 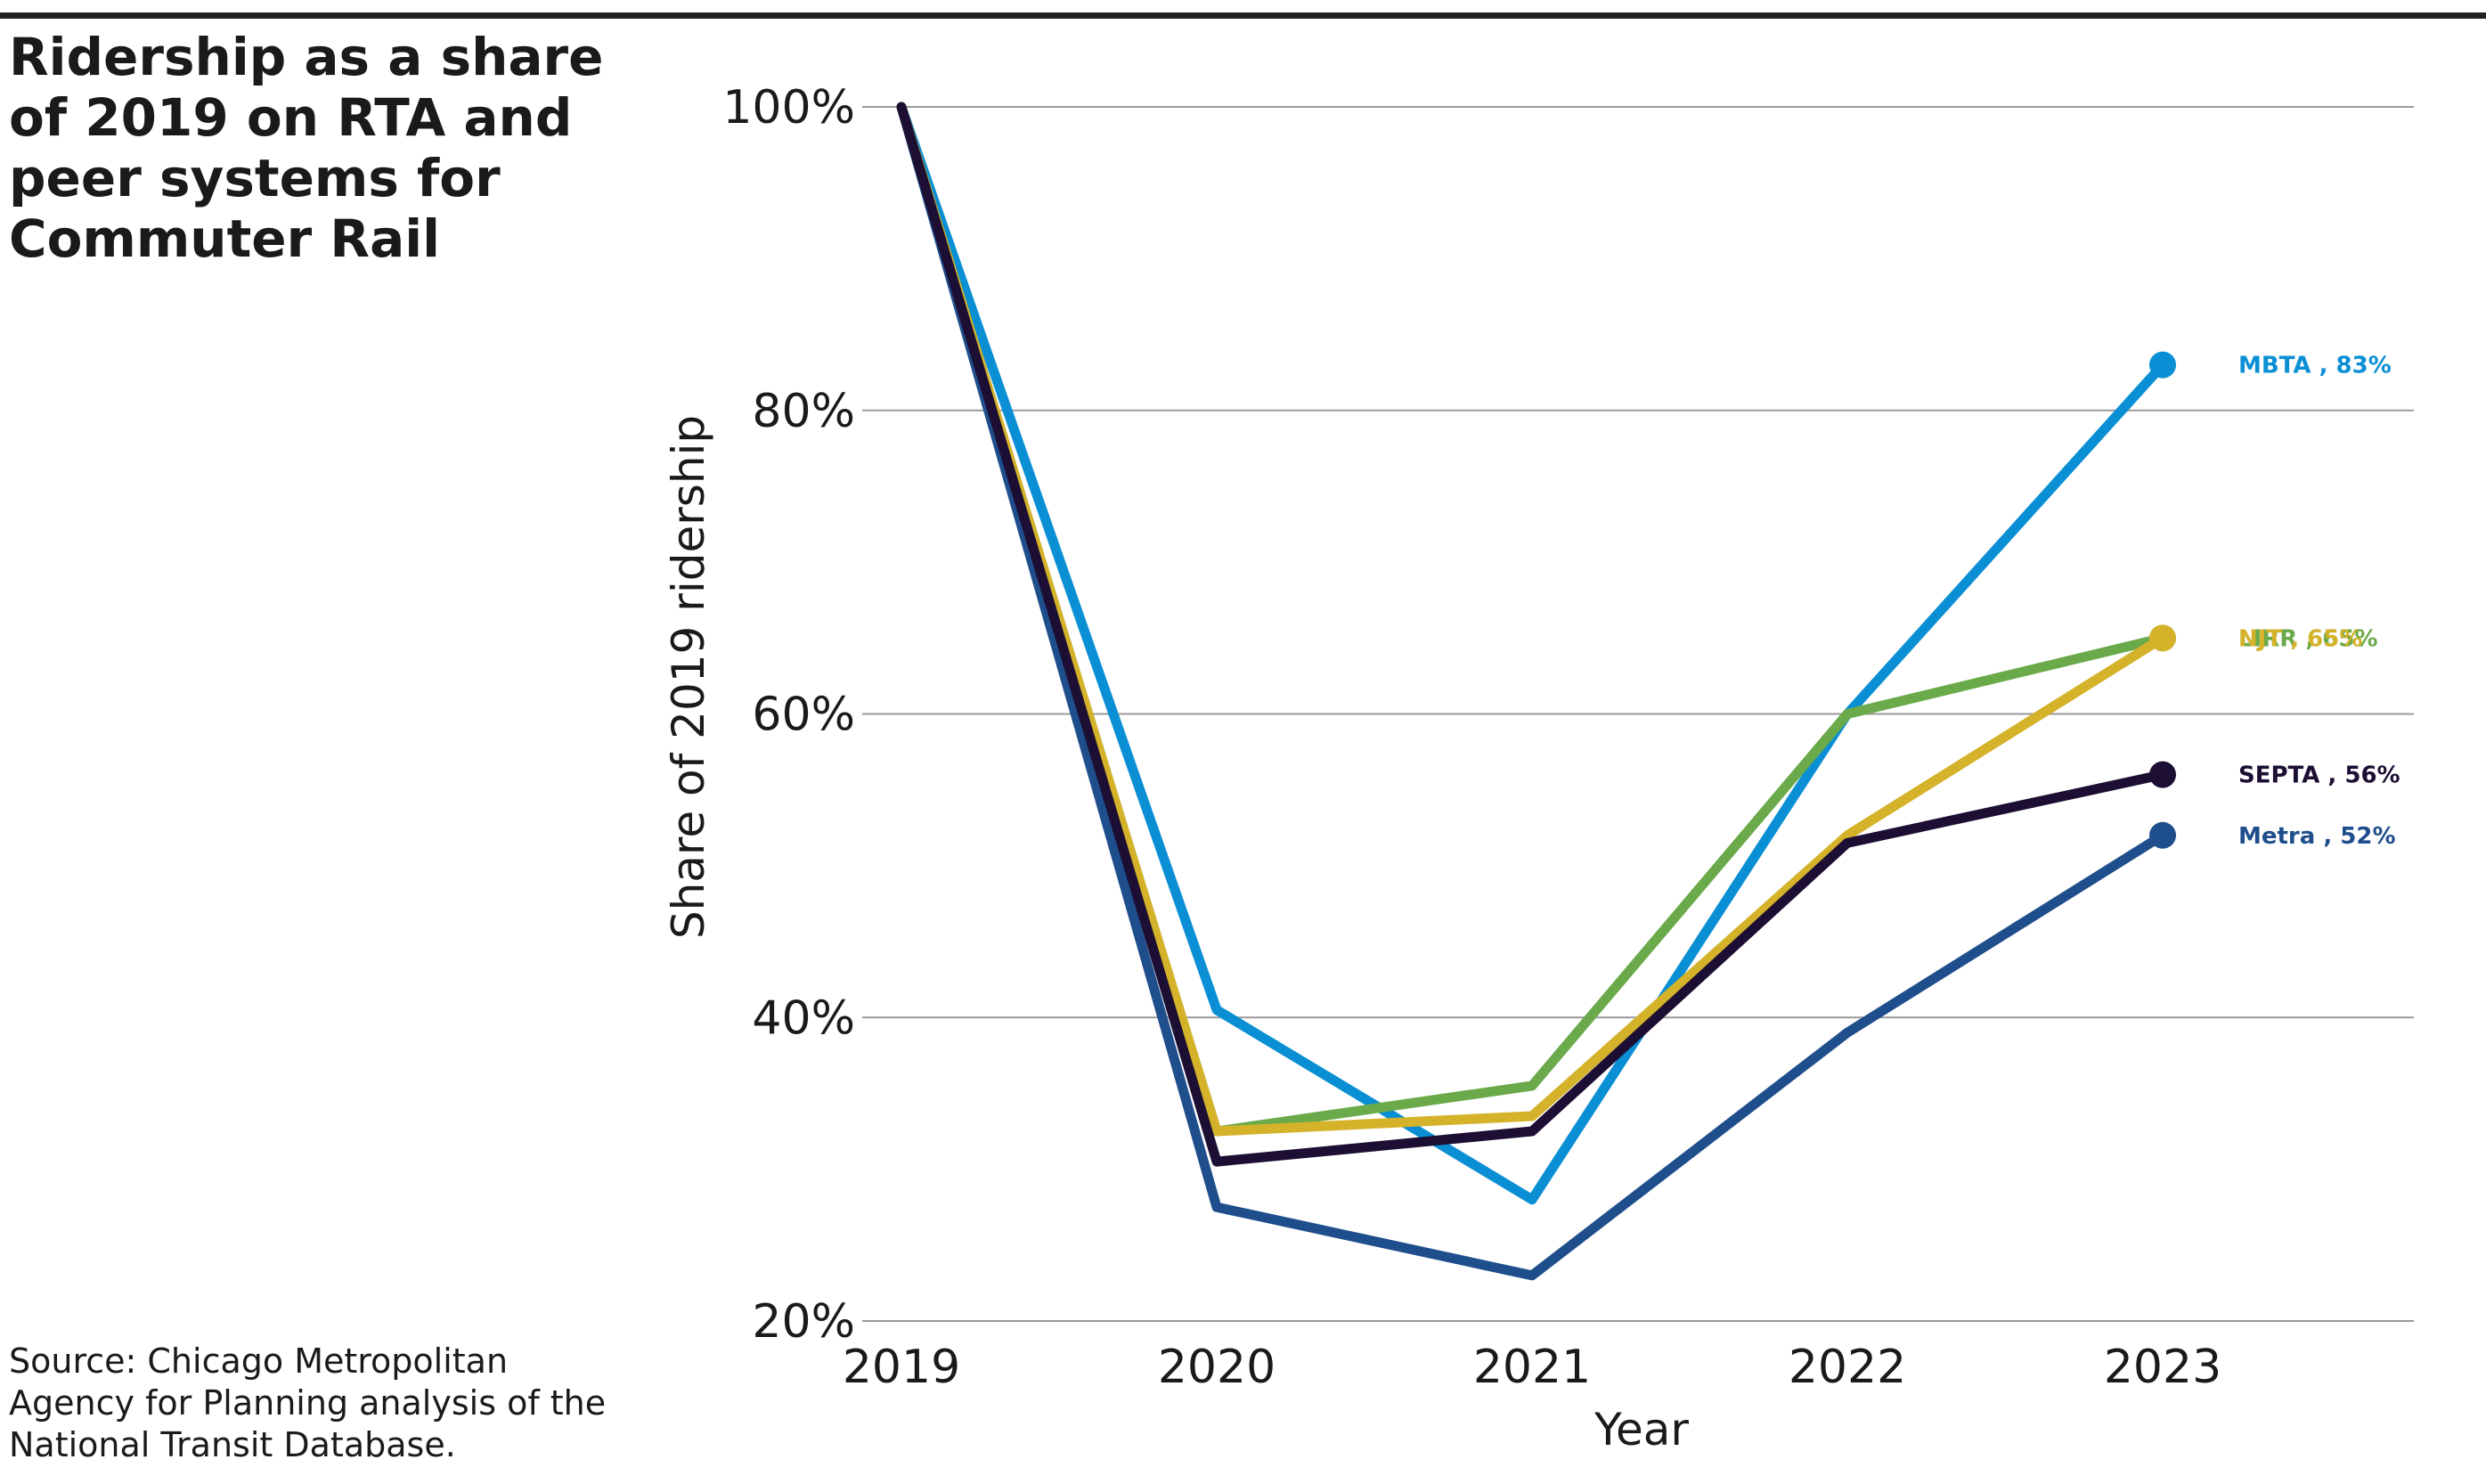 What do you see at coordinates (2162, 835) in the screenshot?
I see `series-end-point-metra` at bounding box center [2162, 835].